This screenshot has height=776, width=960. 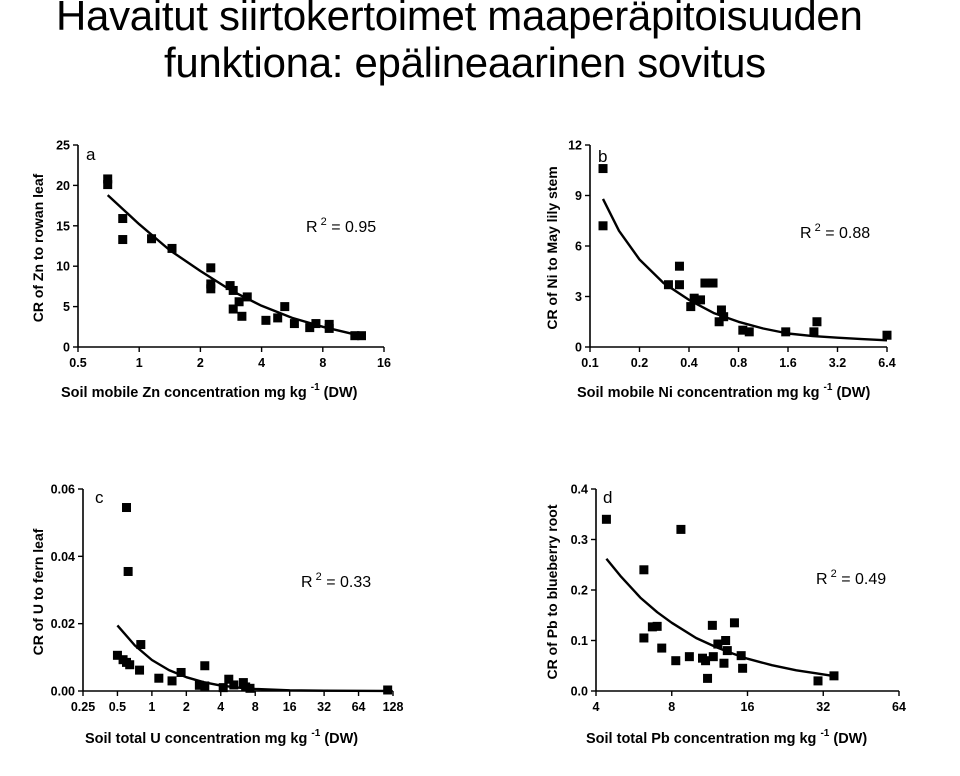 What do you see at coordinates (738, 363) in the screenshot?
I see `x-tick-label: 0.8` at bounding box center [738, 363].